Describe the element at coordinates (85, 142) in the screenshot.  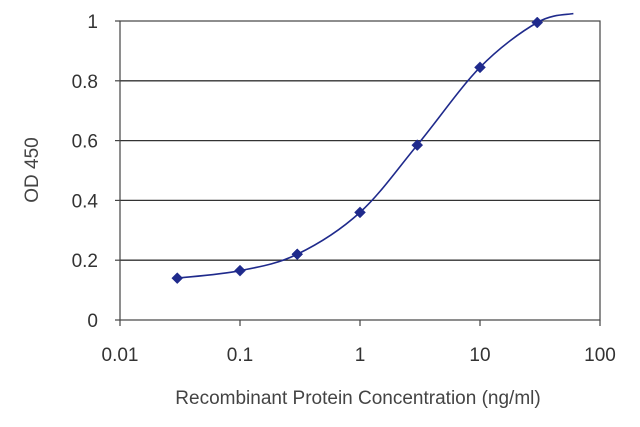
I see `y-tick-label: 0.6` at that location.